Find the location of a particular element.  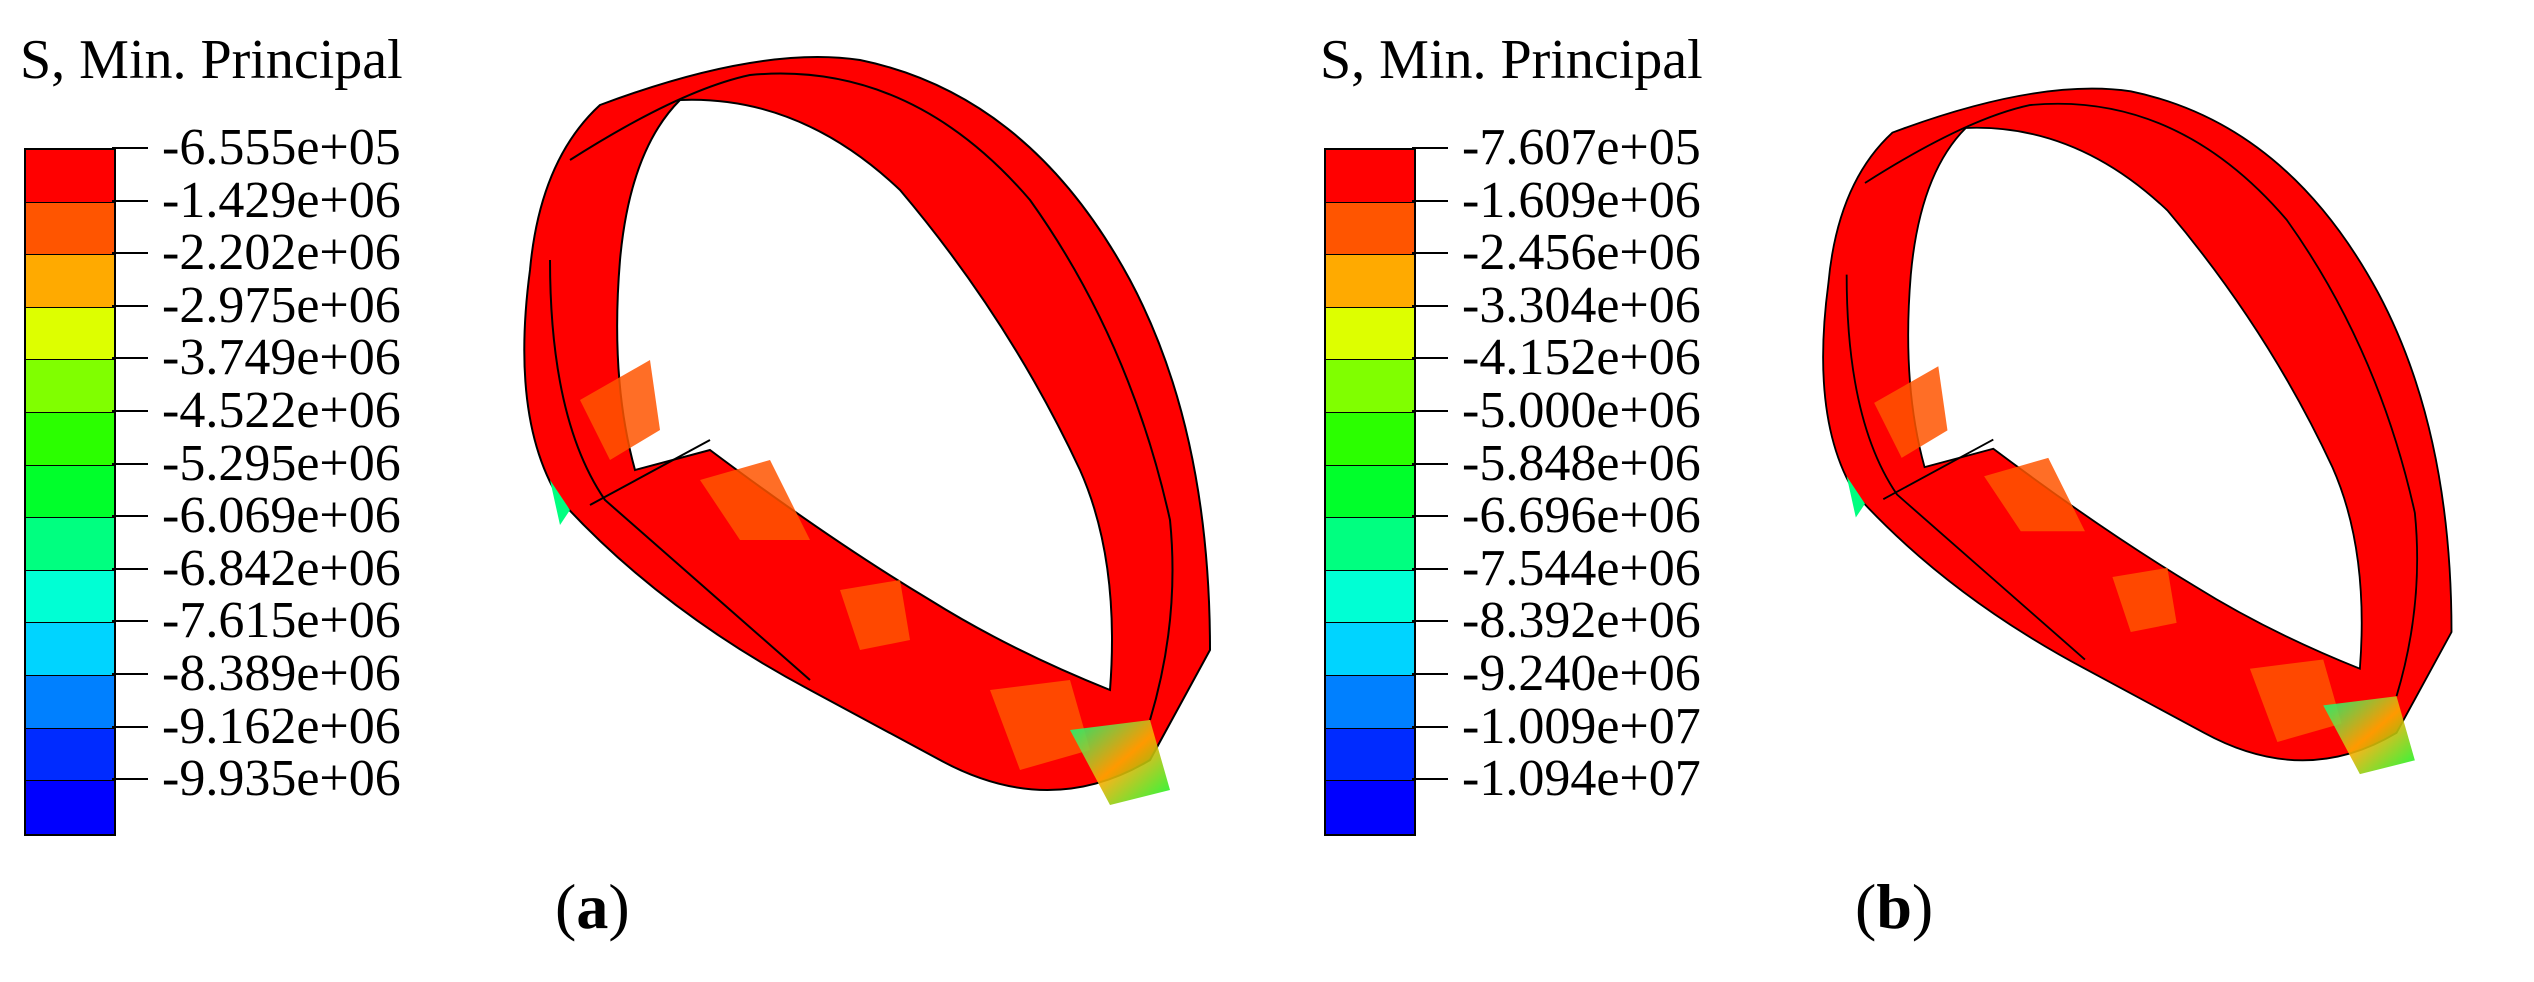

legend-value-label: -8.389e+06 is located at coordinates (281, 673).